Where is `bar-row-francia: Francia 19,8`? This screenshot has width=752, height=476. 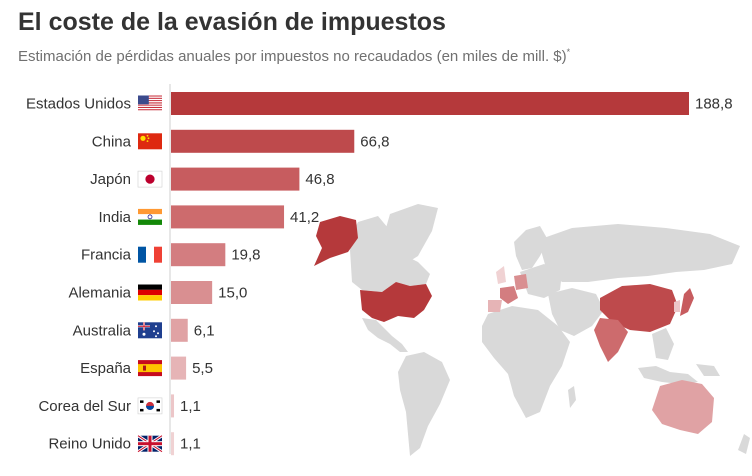
bar-row-francia: Francia 19,8 is located at coordinates (171, 255).